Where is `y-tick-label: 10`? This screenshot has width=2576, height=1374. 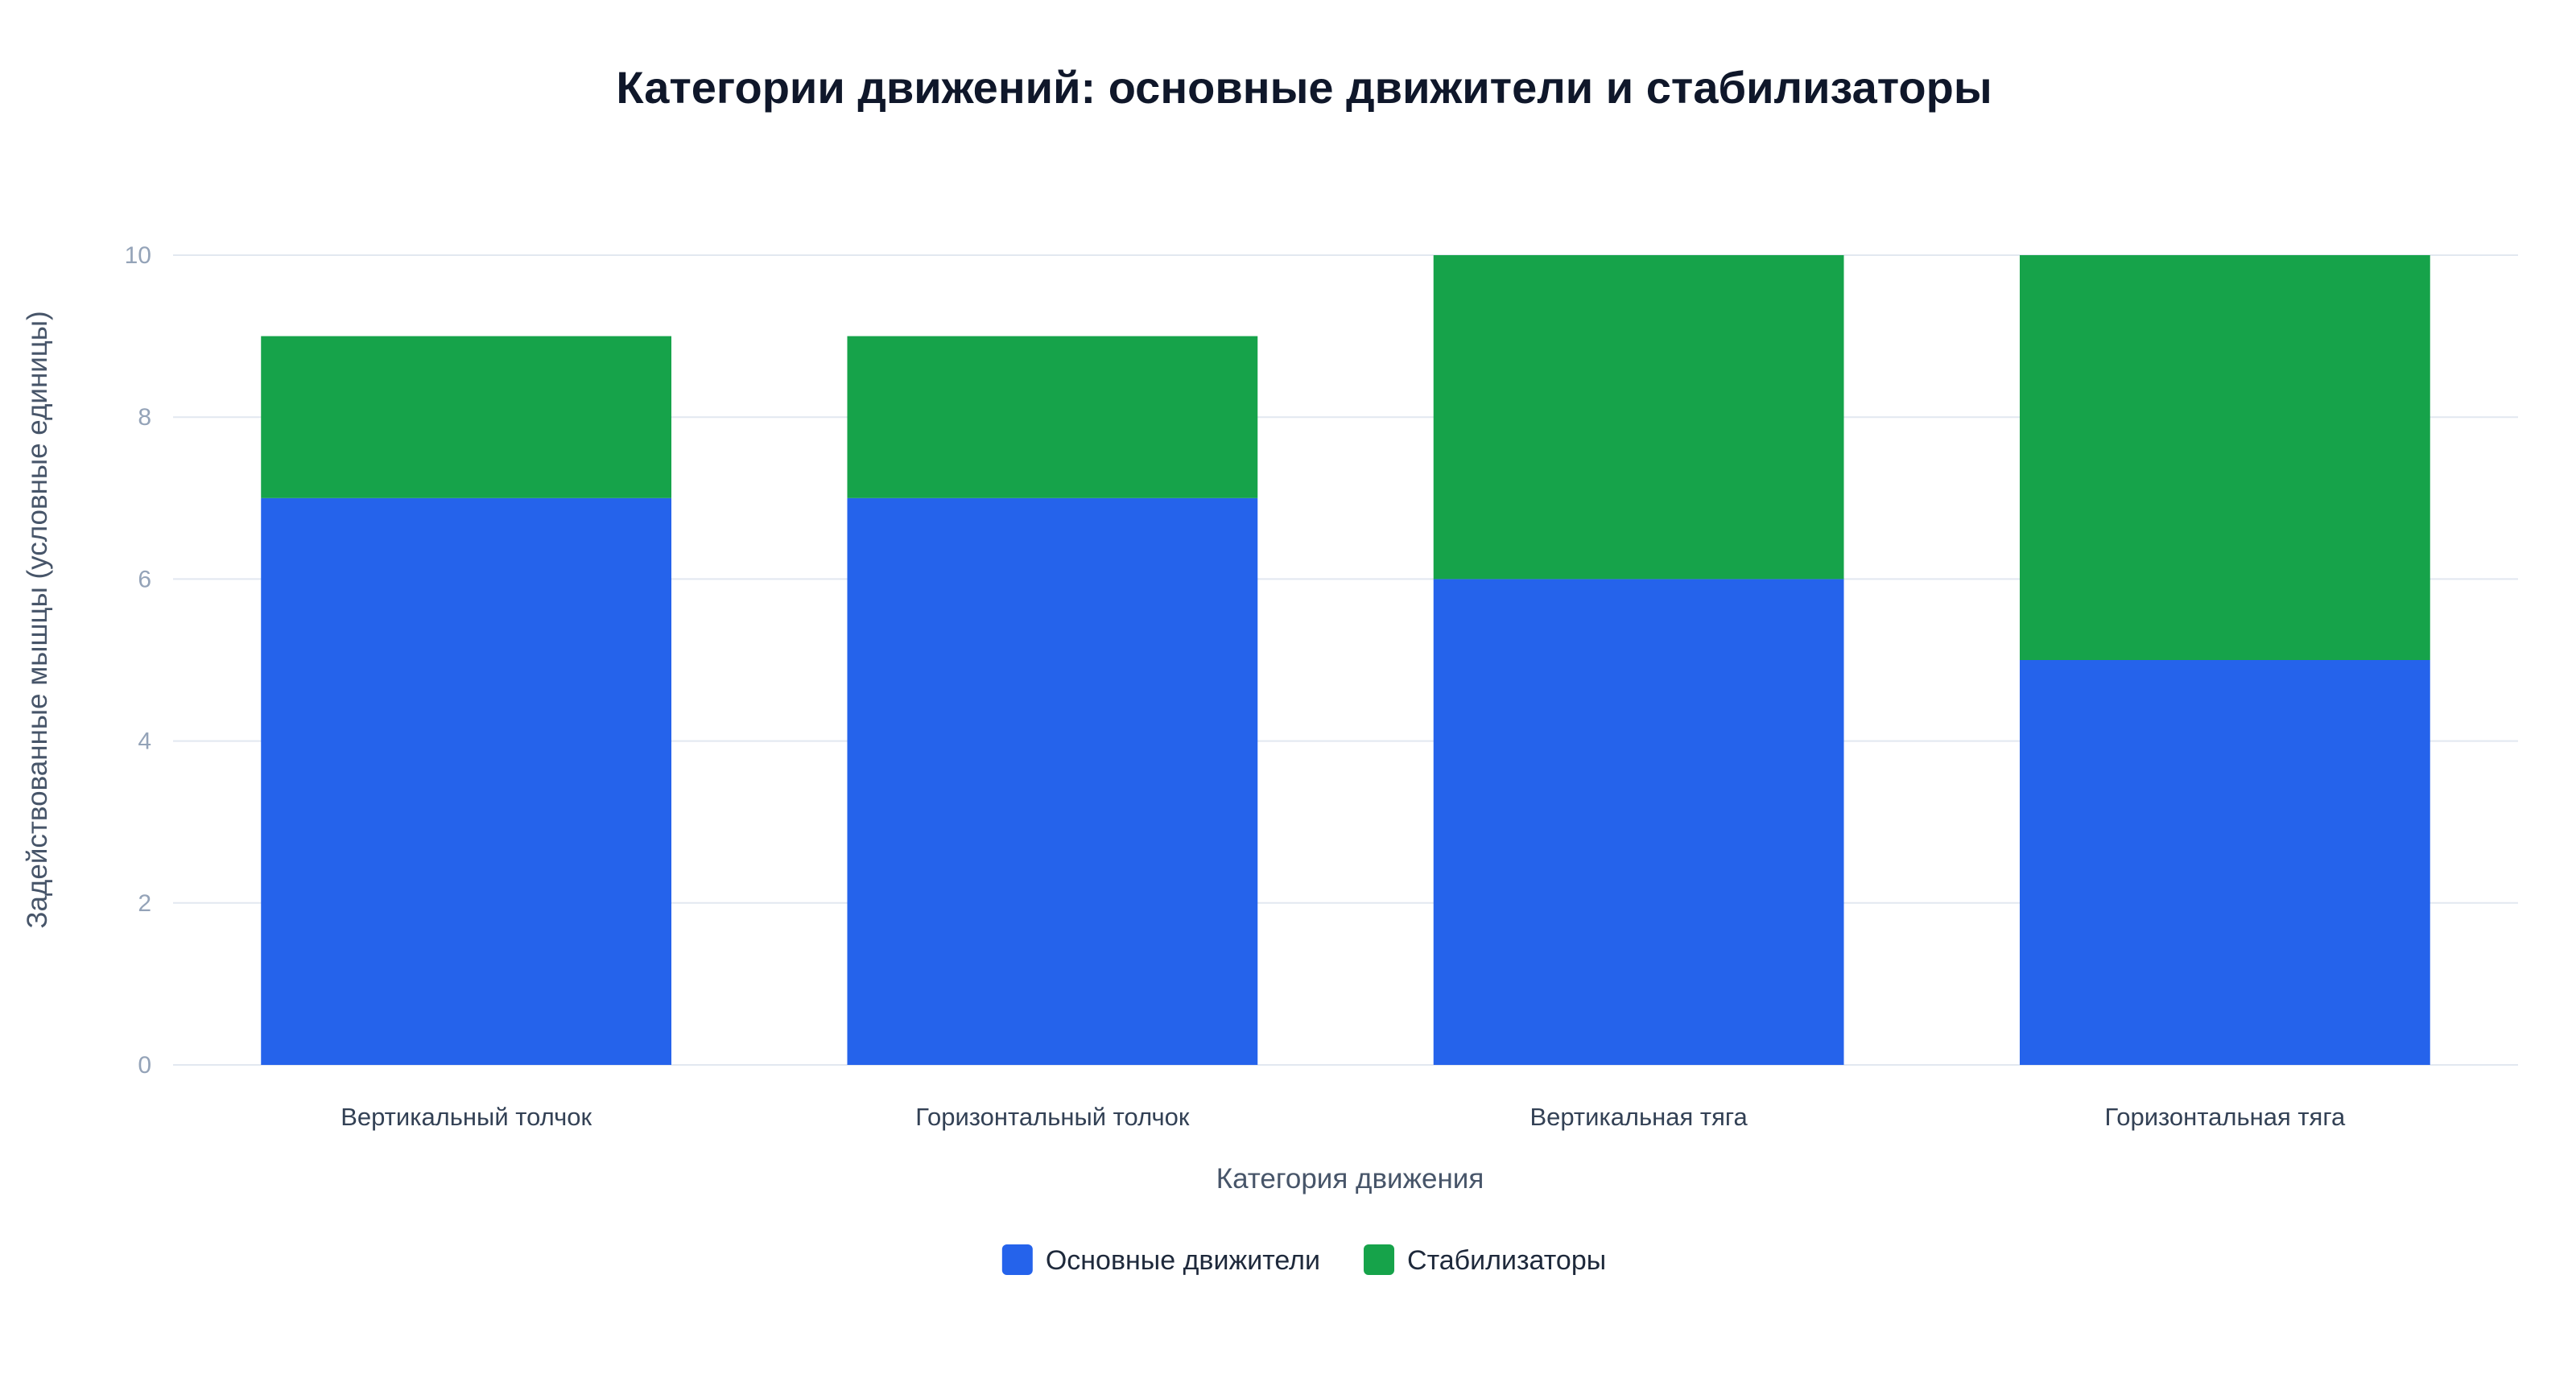 y-tick-label: 10 is located at coordinates (138, 255).